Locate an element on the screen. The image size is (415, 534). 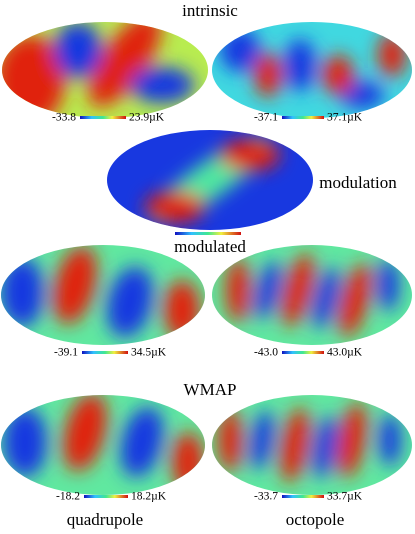
heading: WMAP is located at coordinates (210, 389).